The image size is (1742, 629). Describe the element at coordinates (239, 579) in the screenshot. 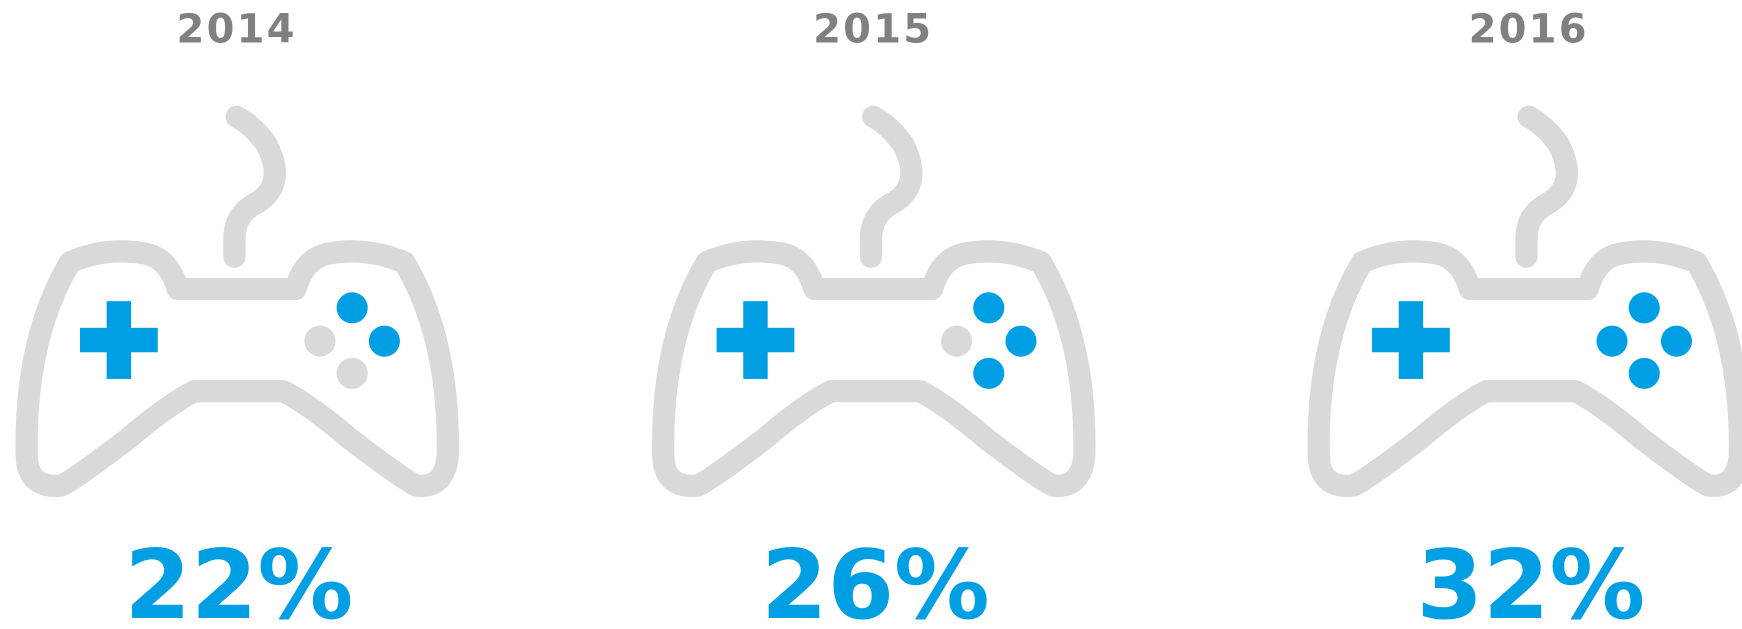

I see `share-label: 22%` at that location.